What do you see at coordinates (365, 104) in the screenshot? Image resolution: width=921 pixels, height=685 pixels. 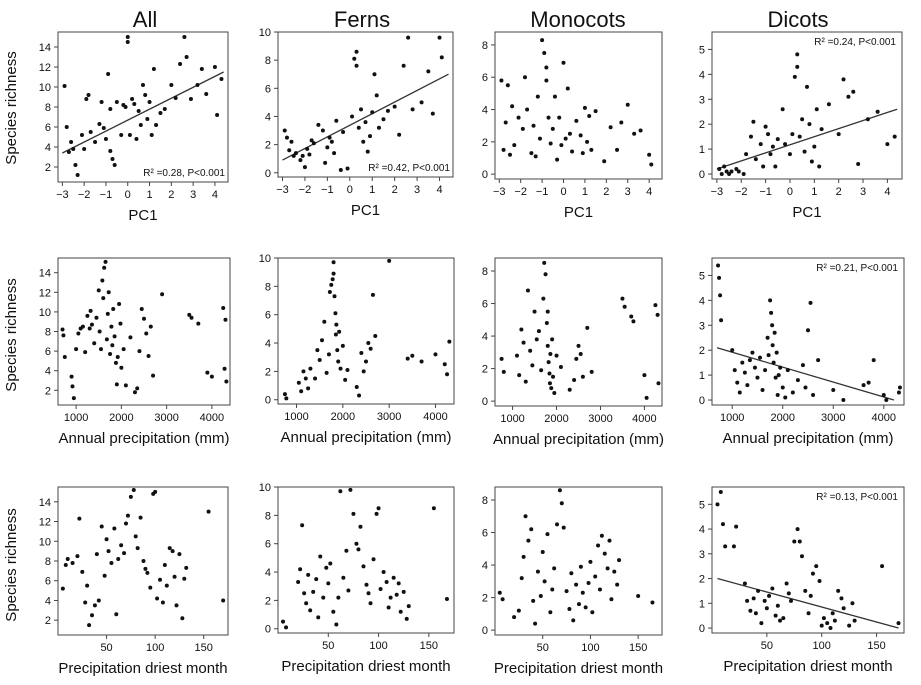 I see `plot-frame` at bounding box center [365, 104].